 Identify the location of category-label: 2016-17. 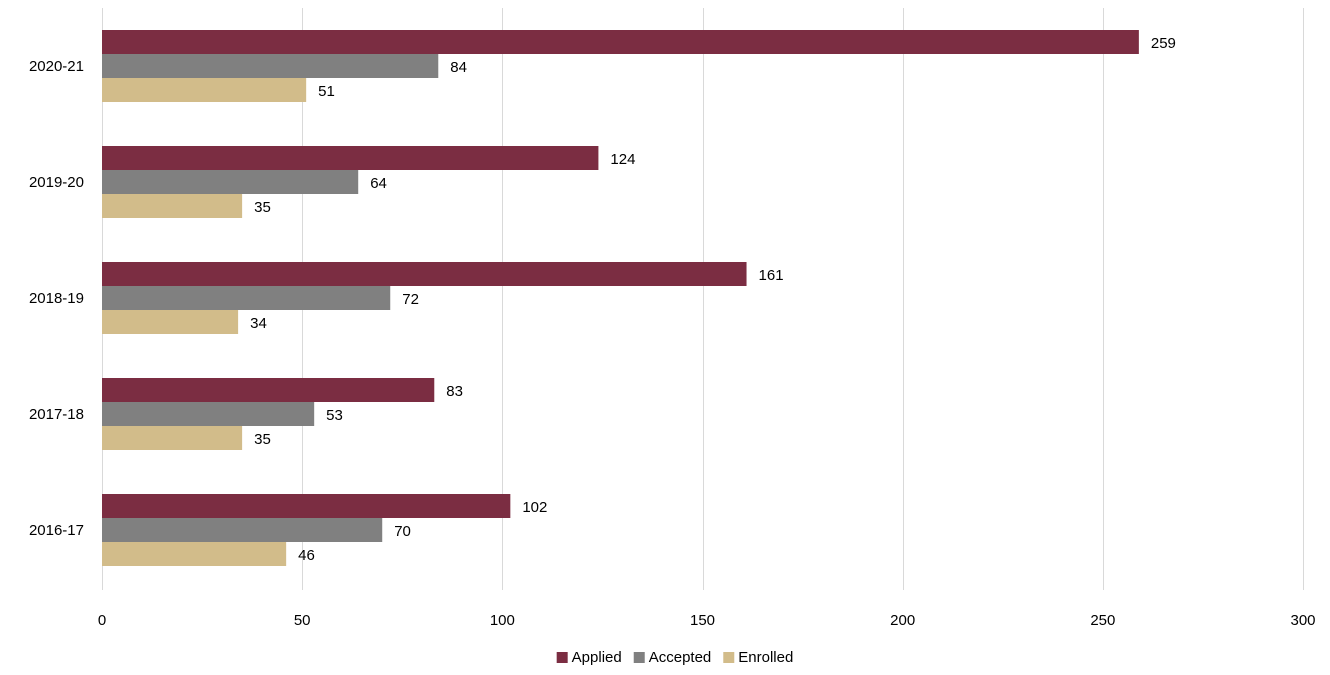
(56, 530).